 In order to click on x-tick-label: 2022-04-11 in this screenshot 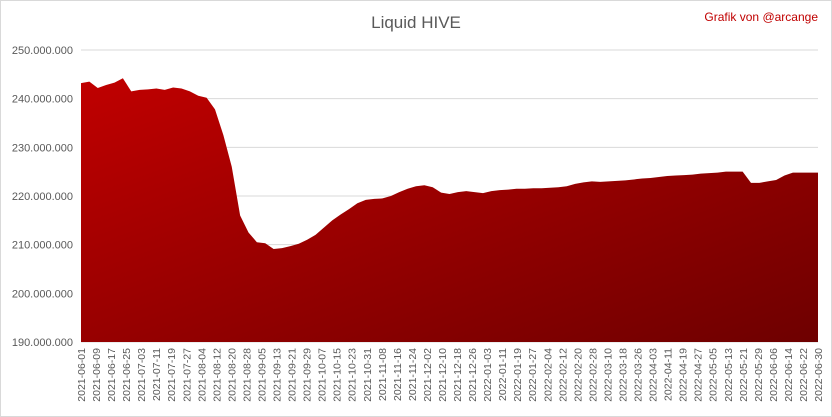, I will do `click(669, 374)`.